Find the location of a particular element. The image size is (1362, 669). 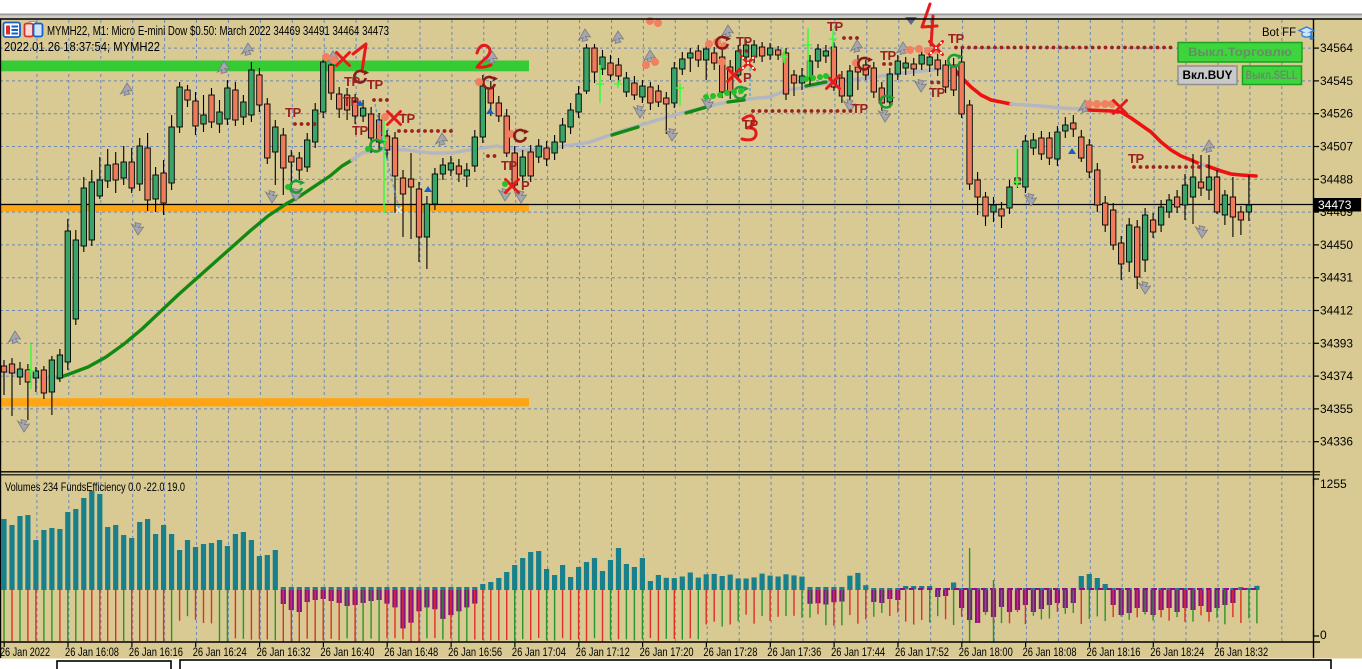

svg-text: 26 Jan 18:08 is located at coordinates (1050, 652).